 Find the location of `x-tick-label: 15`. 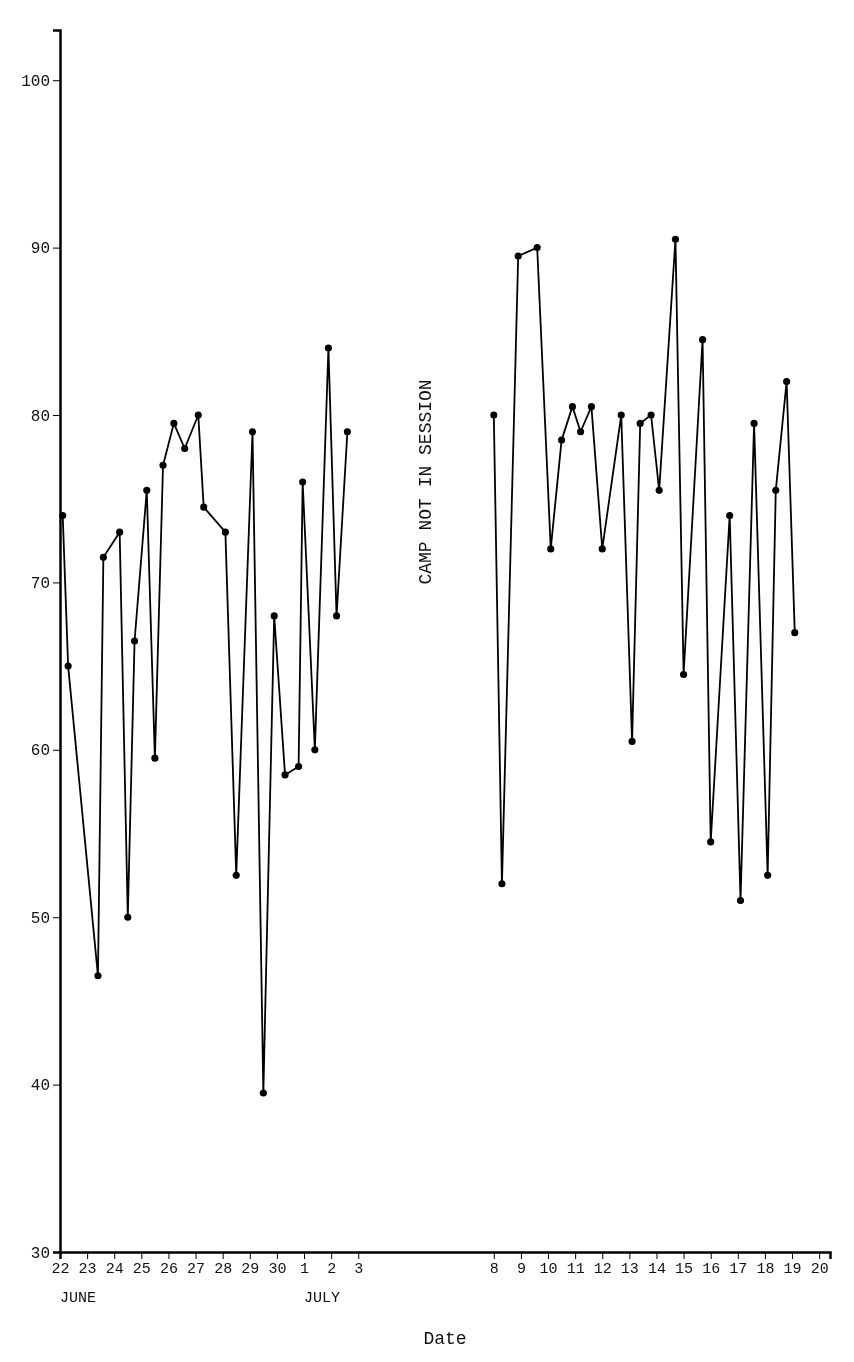

x-tick-label: 15 is located at coordinates (684, 1269).